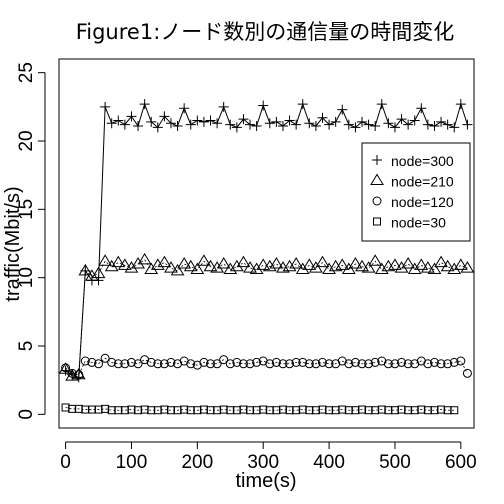 The image size is (504, 504). What do you see at coordinates (265, 32) in the screenshot?
I see `chart-title: Figure1:ノード数別の通信量の時間変化` at bounding box center [265, 32].